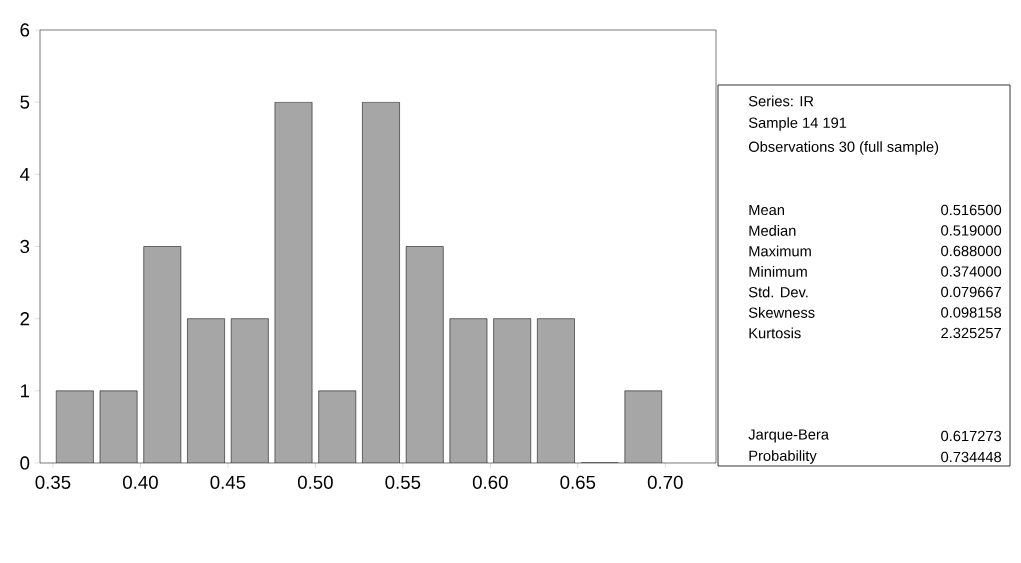  What do you see at coordinates (25, 174) in the screenshot?
I see `y-tick-label: 4` at bounding box center [25, 174].